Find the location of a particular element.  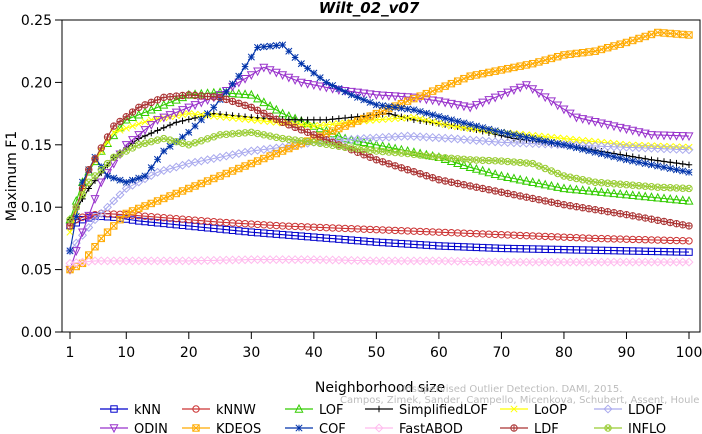

legend-item-cof: COF is located at coordinates (315, 428).